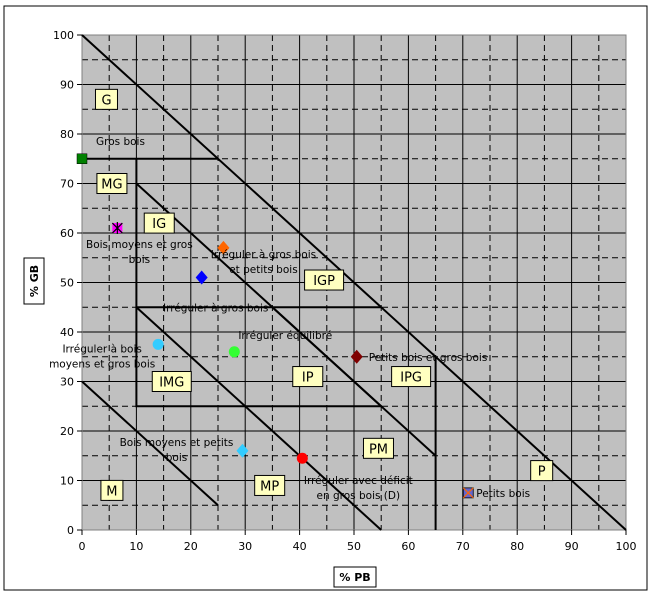  Describe the element at coordinates (354, 546) in the screenshot. I see `x-tick-label: 50` at that location.